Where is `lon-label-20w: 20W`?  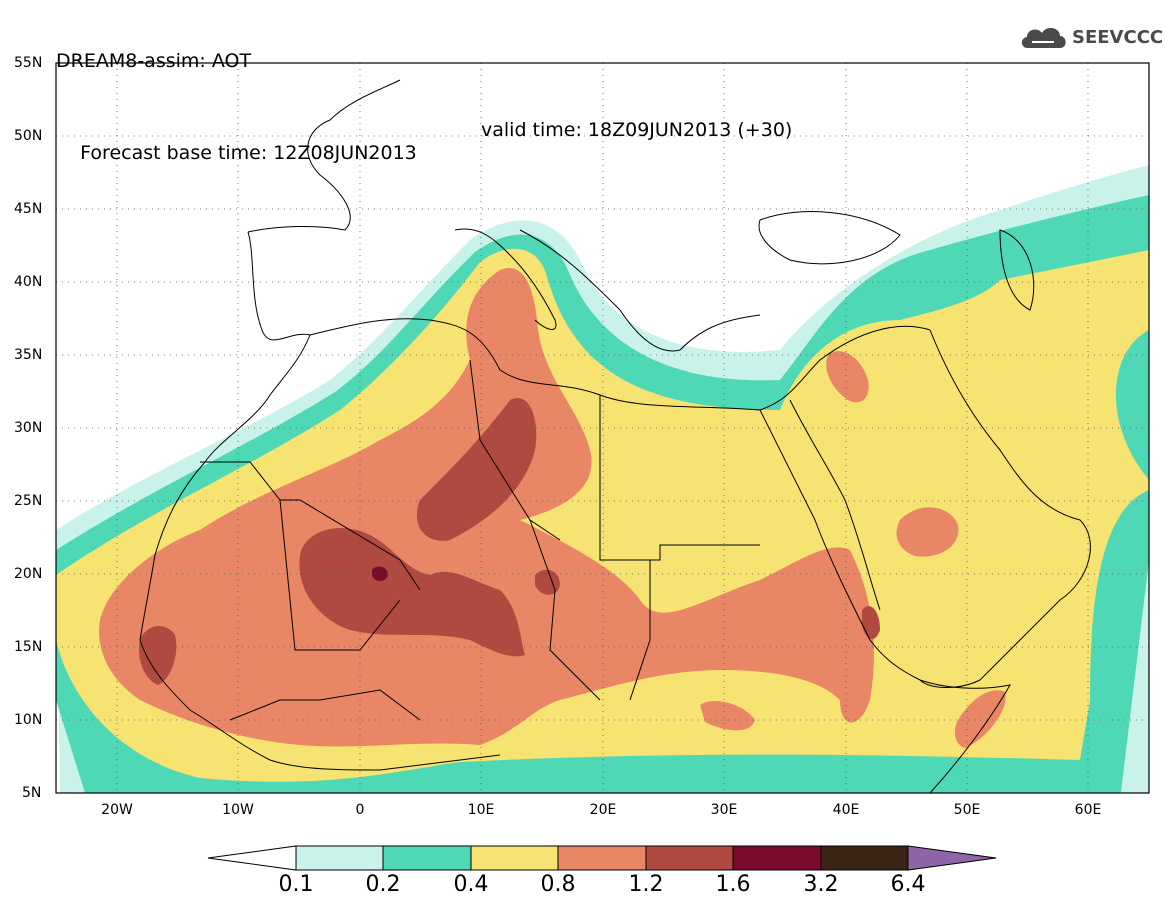 lon-label-20w: 20W is located at coordinates (117, 810).